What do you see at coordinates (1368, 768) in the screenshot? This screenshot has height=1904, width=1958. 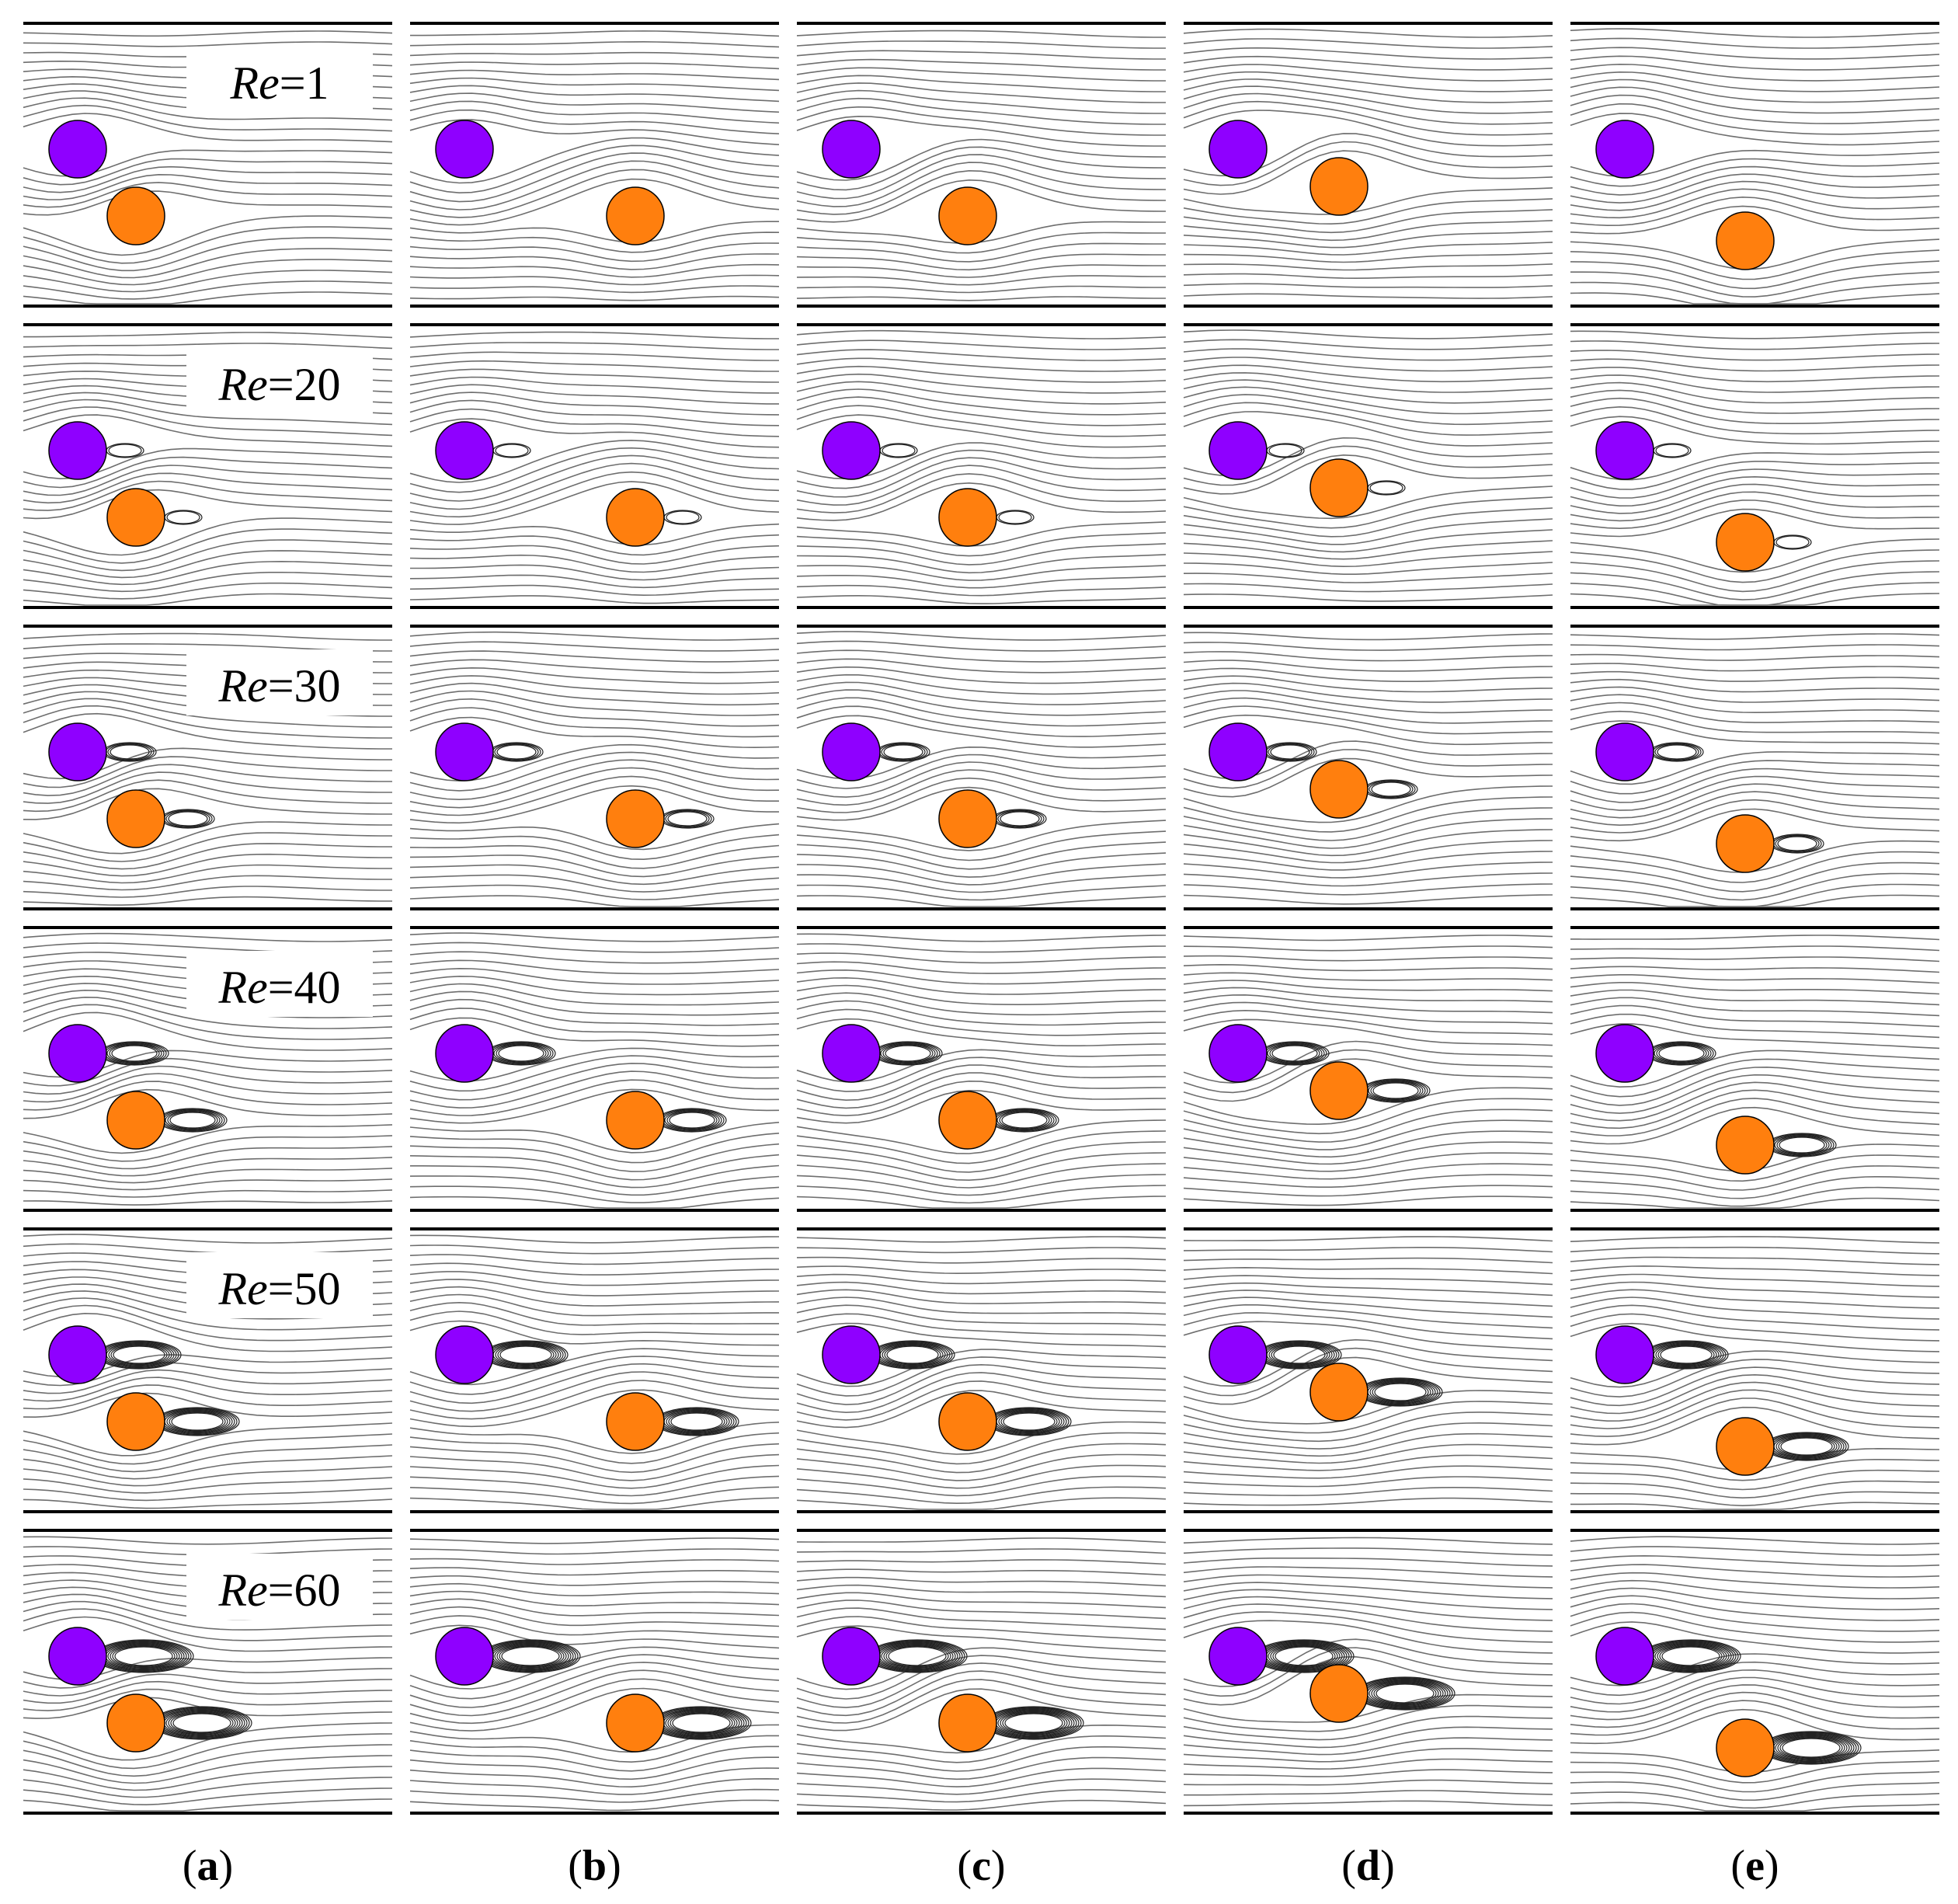 I see `flow-panel` at bounding box center [1368, 768].